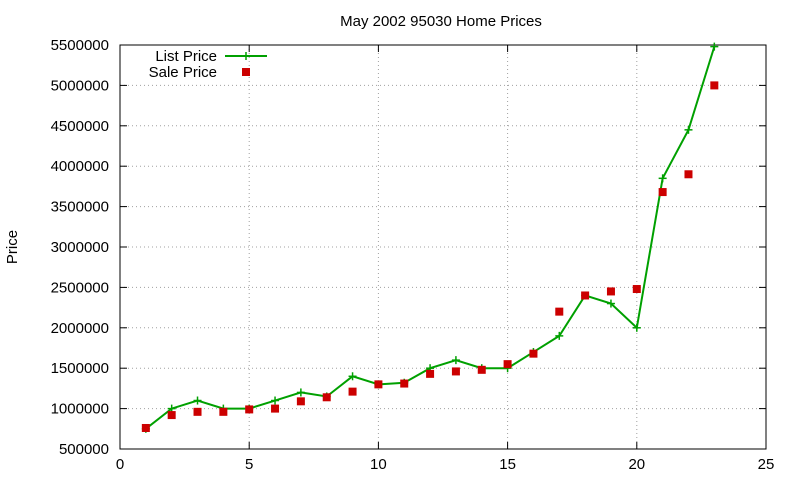 This screenshot has height=480, width=800. Describe the element at coordinates (120, 464) in the screenshot. I see `x-tick-label: 0` at that location.